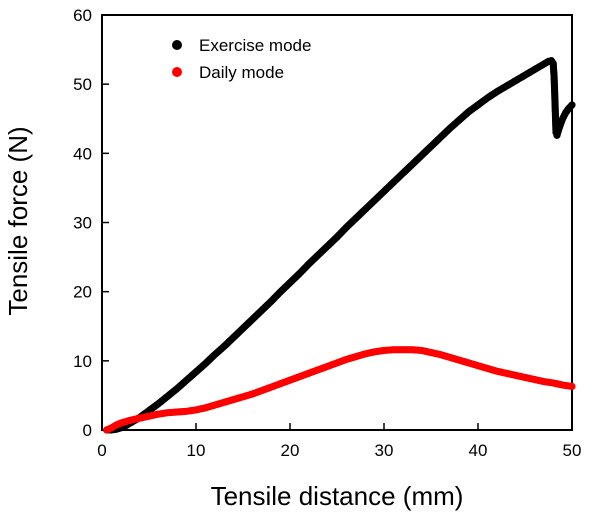  I want to click on legend-marker-exercise, so click(177, 45).